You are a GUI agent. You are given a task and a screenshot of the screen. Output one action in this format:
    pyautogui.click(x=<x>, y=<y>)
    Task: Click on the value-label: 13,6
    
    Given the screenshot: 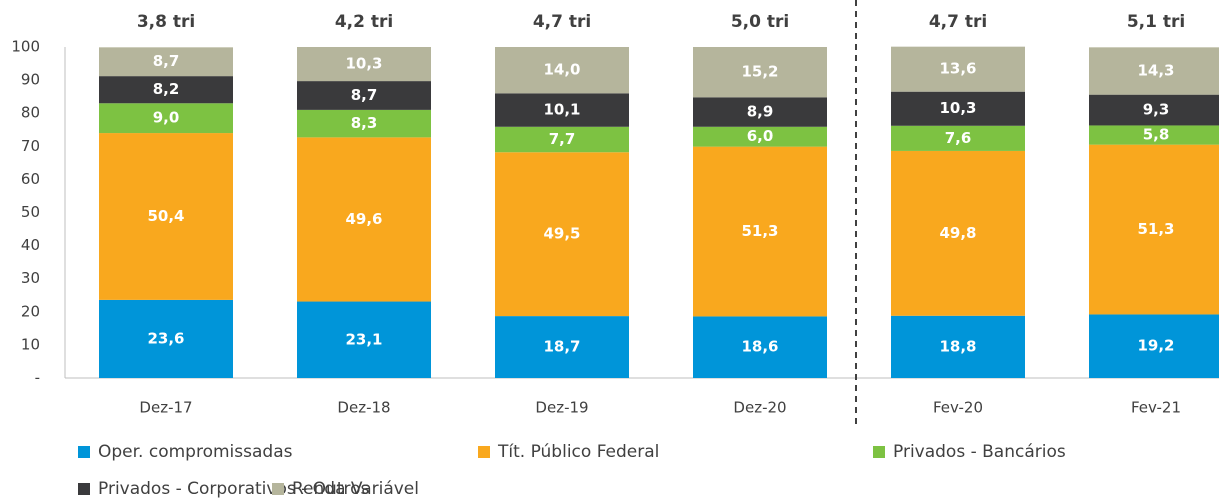 What is the action you would take?
    pyautogui.click(x=957, y=69)
    